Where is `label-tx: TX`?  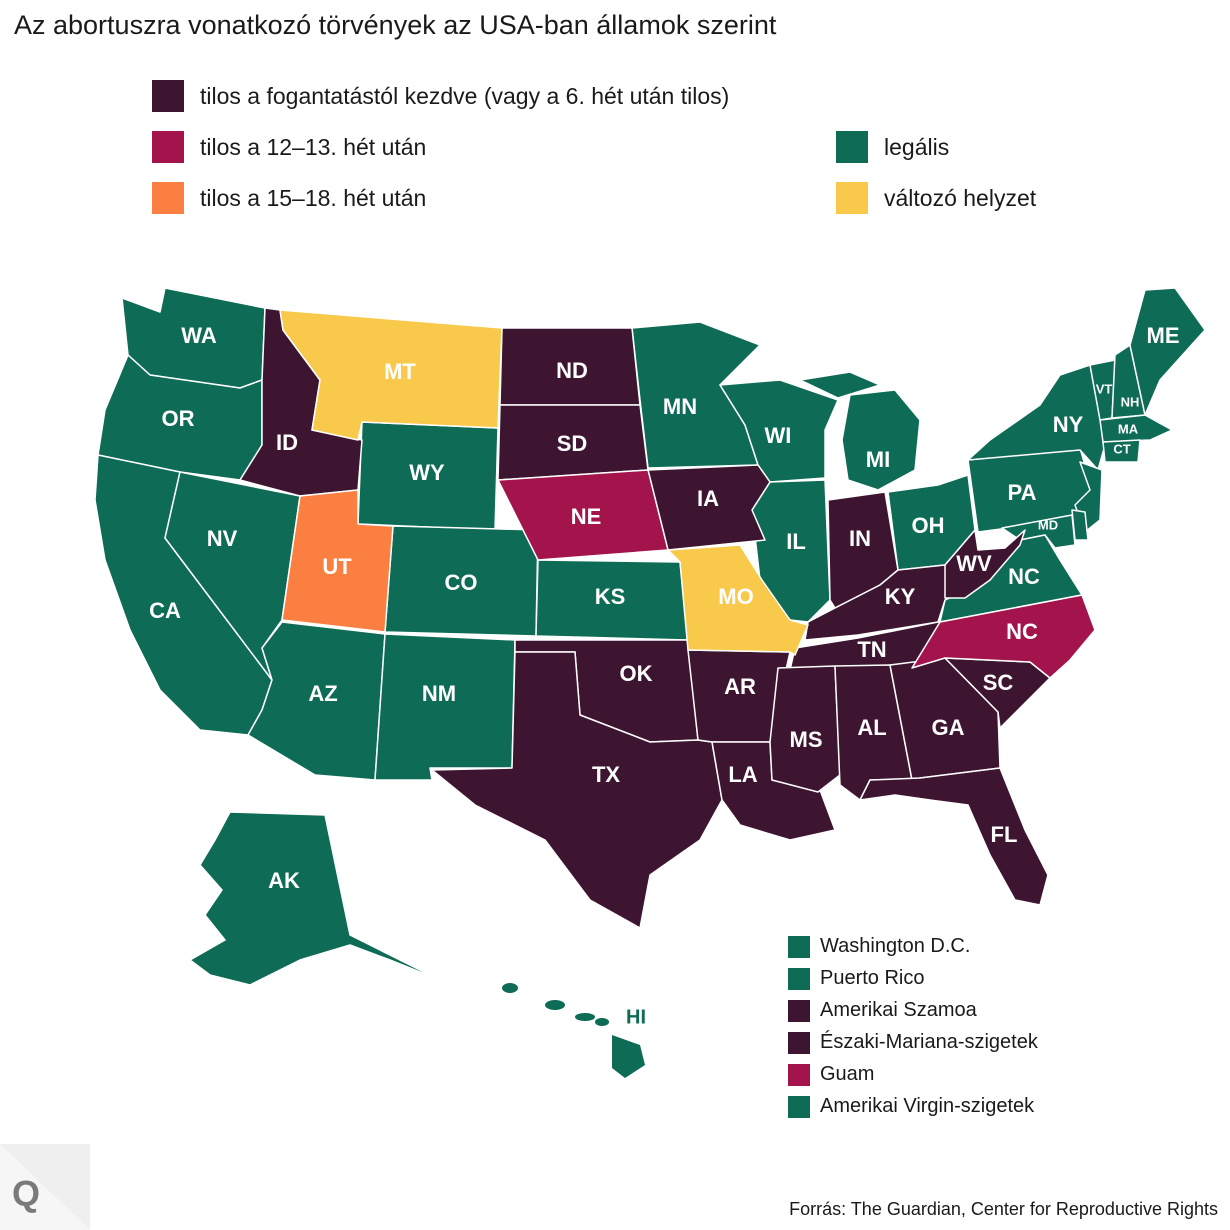
label-tx: TX is located at coordinates (606, 774).